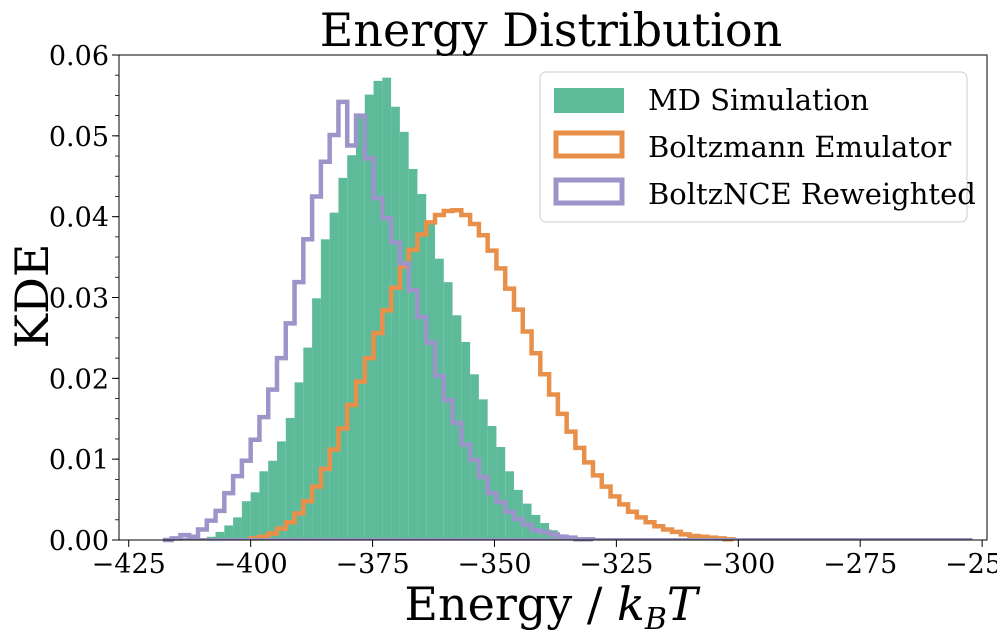 This screenshot has height=637, width=997. Describe the element at coordinates (79, 541) in the screenshot. I see `y-tick-label: 0.00` at that location.